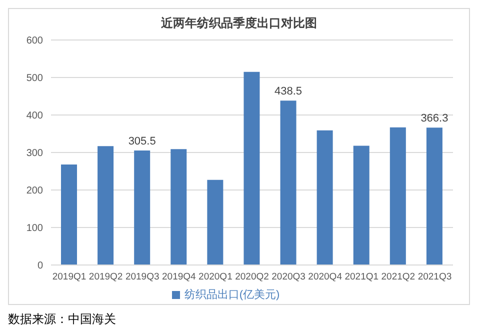 This screenshot has width=490, height=330. What do you see at coordinates (398, 277) in the screenshot?
I see `x-tick-label: 2021Q2` at bounding box center [398, 277].